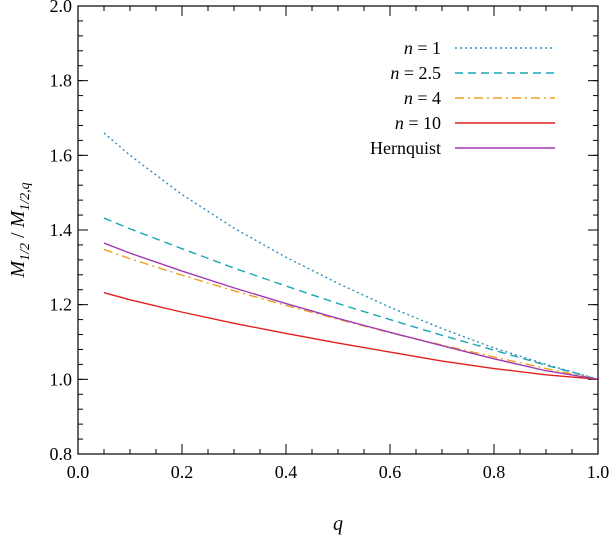 The height and width of the screenshot is (543, 614). I want to click on legend-label-0: n = 1, so click(422, 48).